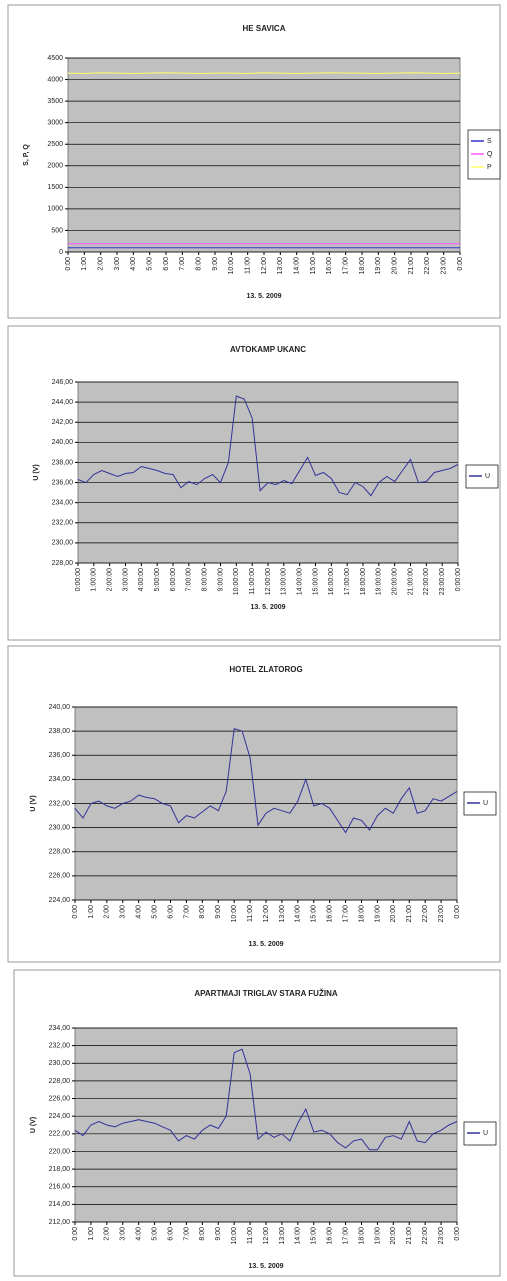 The width and height of the screenshot is (507, 1281). Describe the element at coordinates (425, 914) in the screenshot. I see `x-tick-label: 22:00` at that location.